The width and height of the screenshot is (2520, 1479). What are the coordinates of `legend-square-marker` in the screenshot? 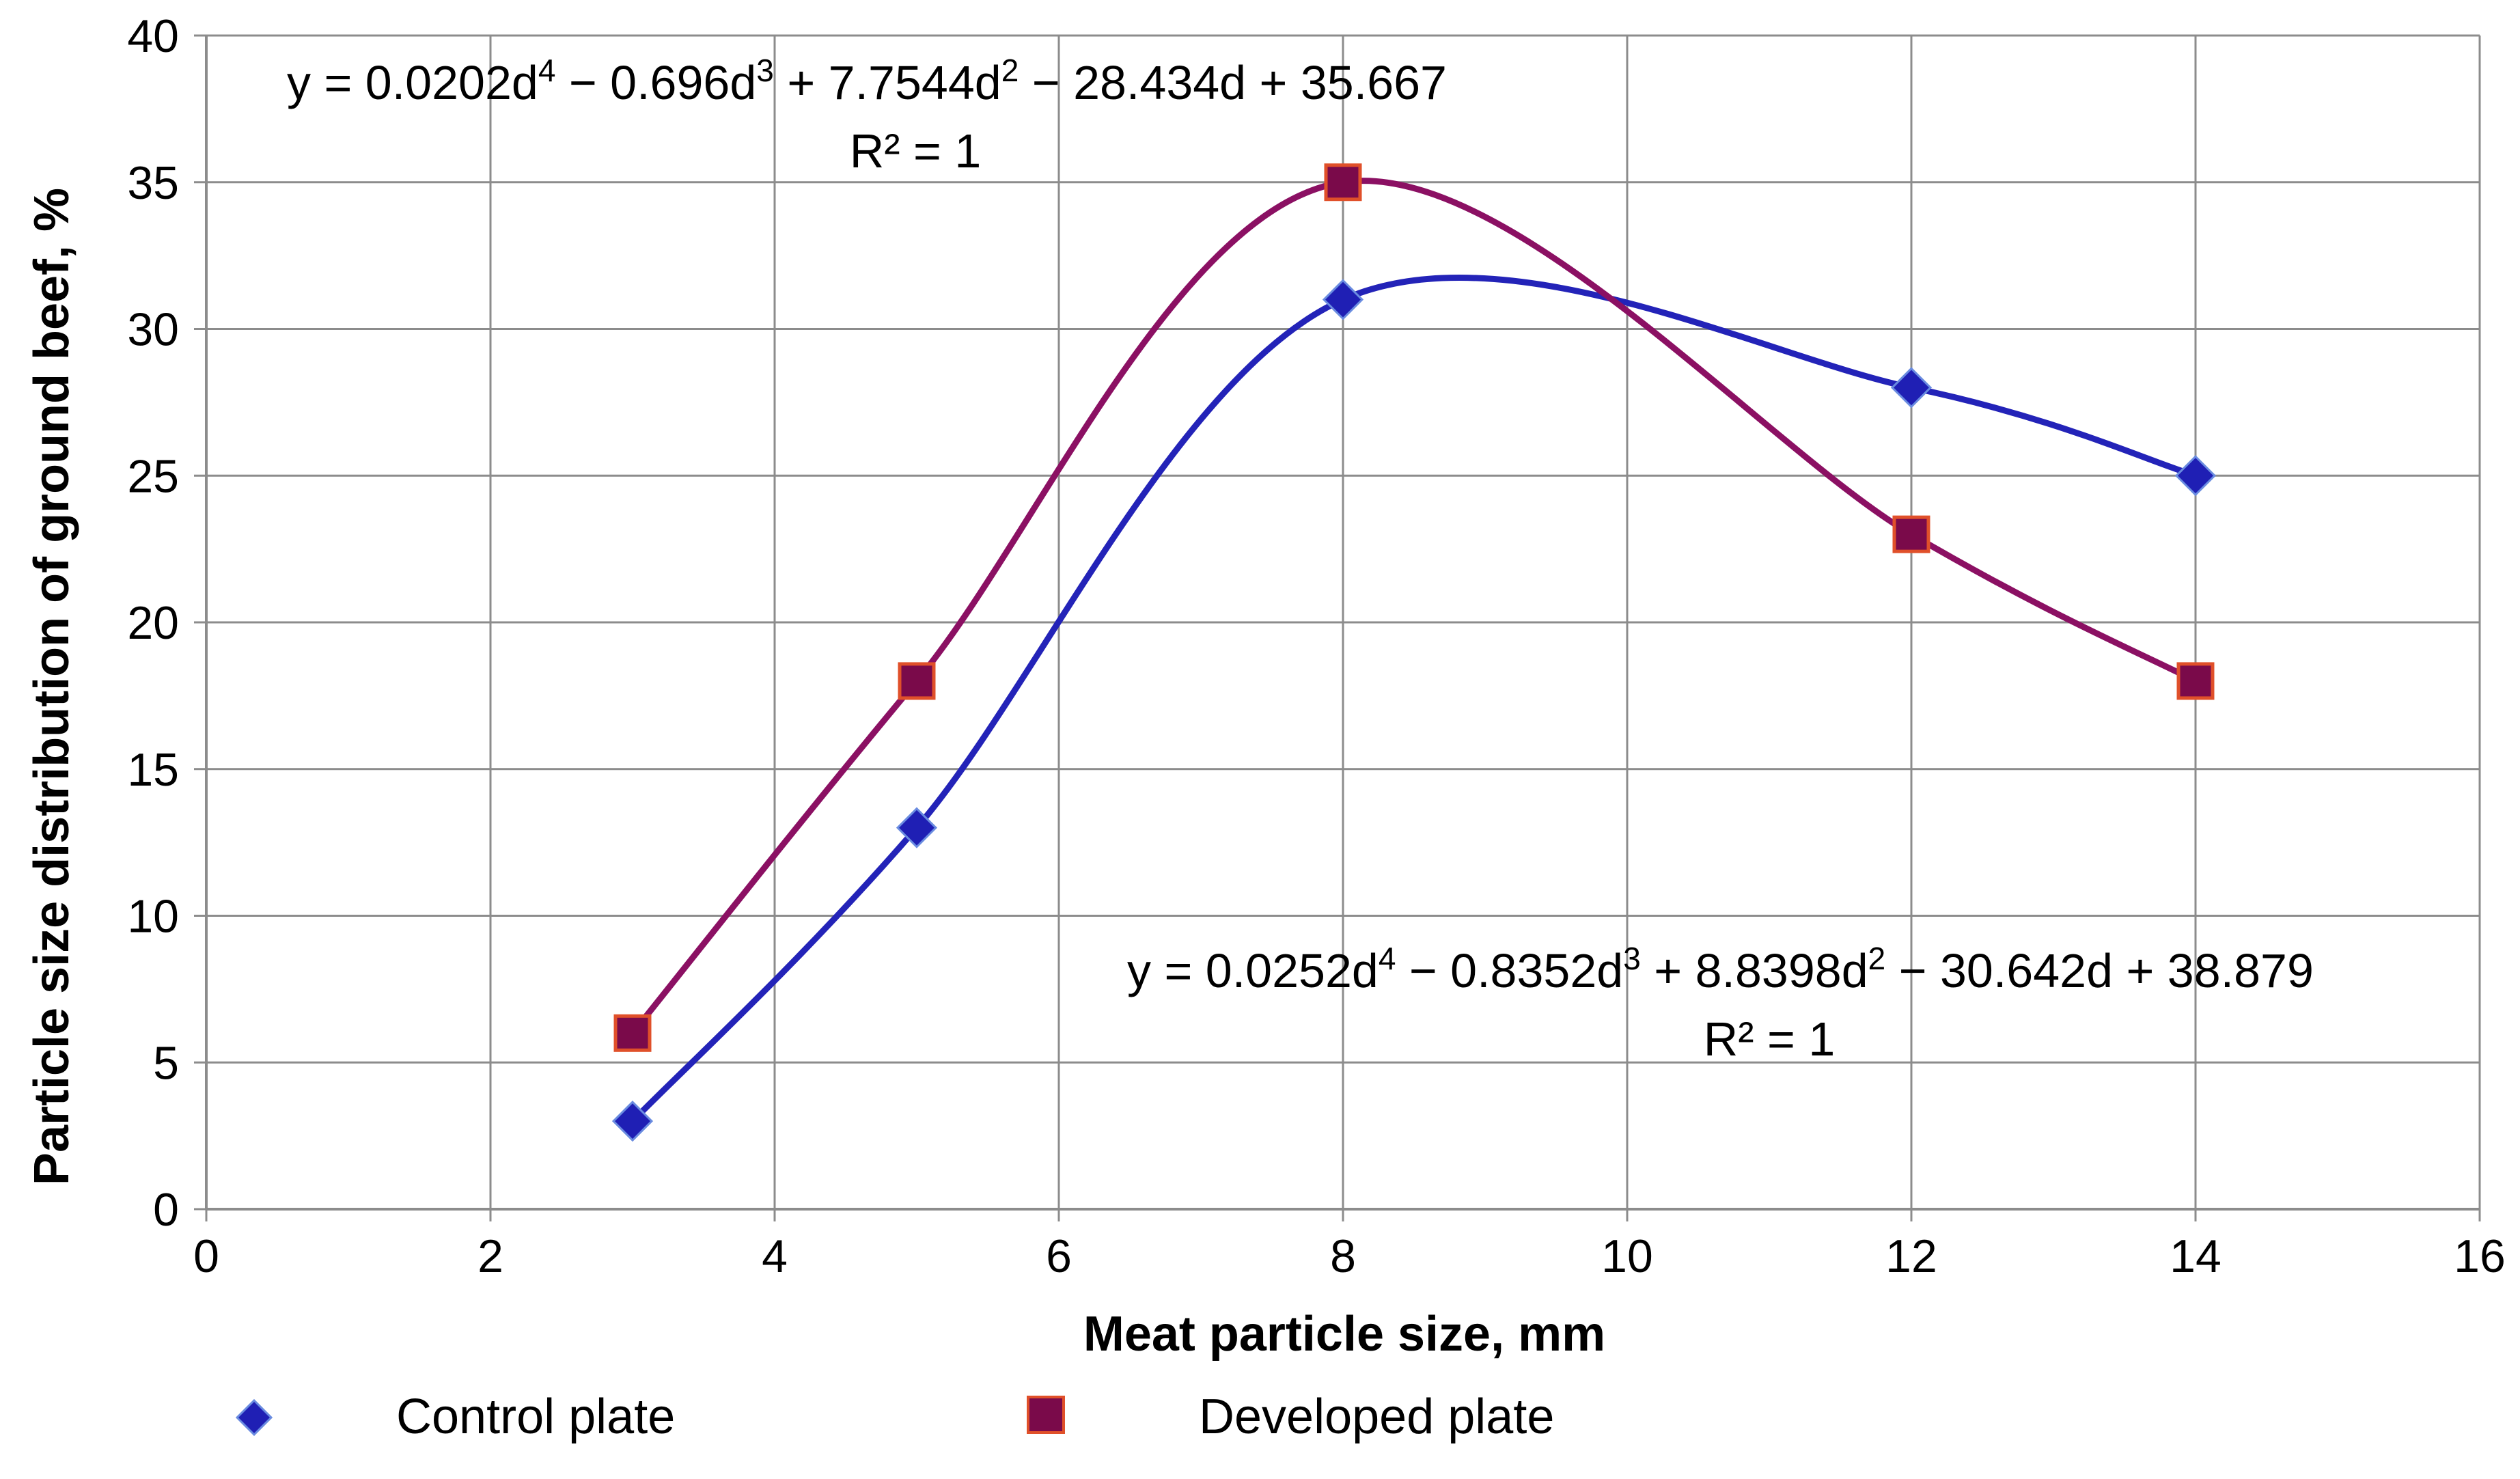 It's located at (1046, 1415).